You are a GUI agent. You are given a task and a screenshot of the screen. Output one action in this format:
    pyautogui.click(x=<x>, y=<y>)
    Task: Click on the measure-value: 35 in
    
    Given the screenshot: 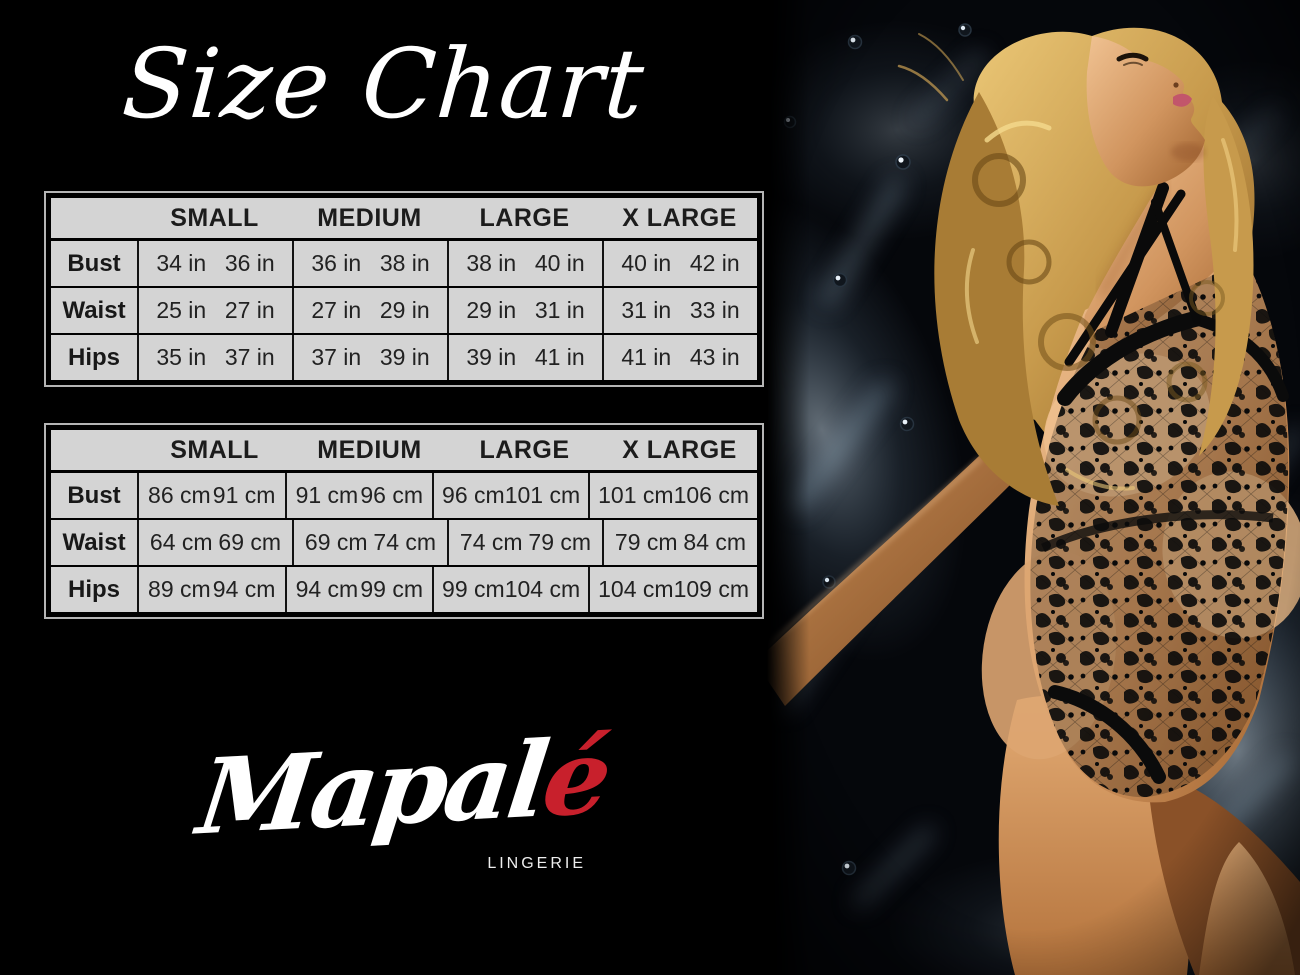 What is the action you would take?
    pyautogui.click(x=181, y=357)
    